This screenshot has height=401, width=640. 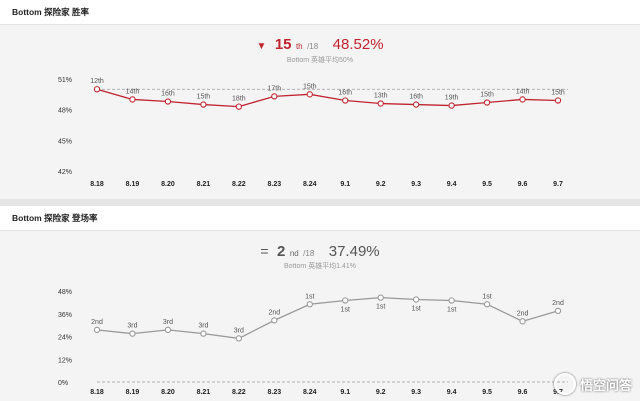 I want to click on pickrate-summary: = 2 nd /18 37.49%, so click(x=320, y=251).